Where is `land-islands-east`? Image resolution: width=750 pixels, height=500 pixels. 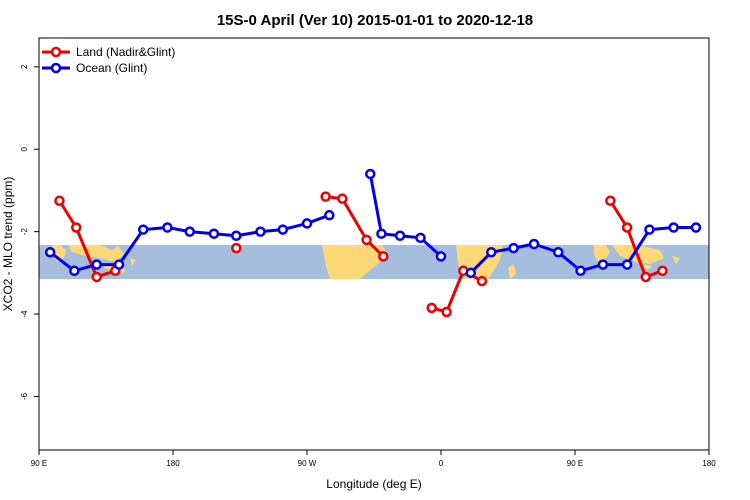 land-islands-east is located at coordinates (660, 265).